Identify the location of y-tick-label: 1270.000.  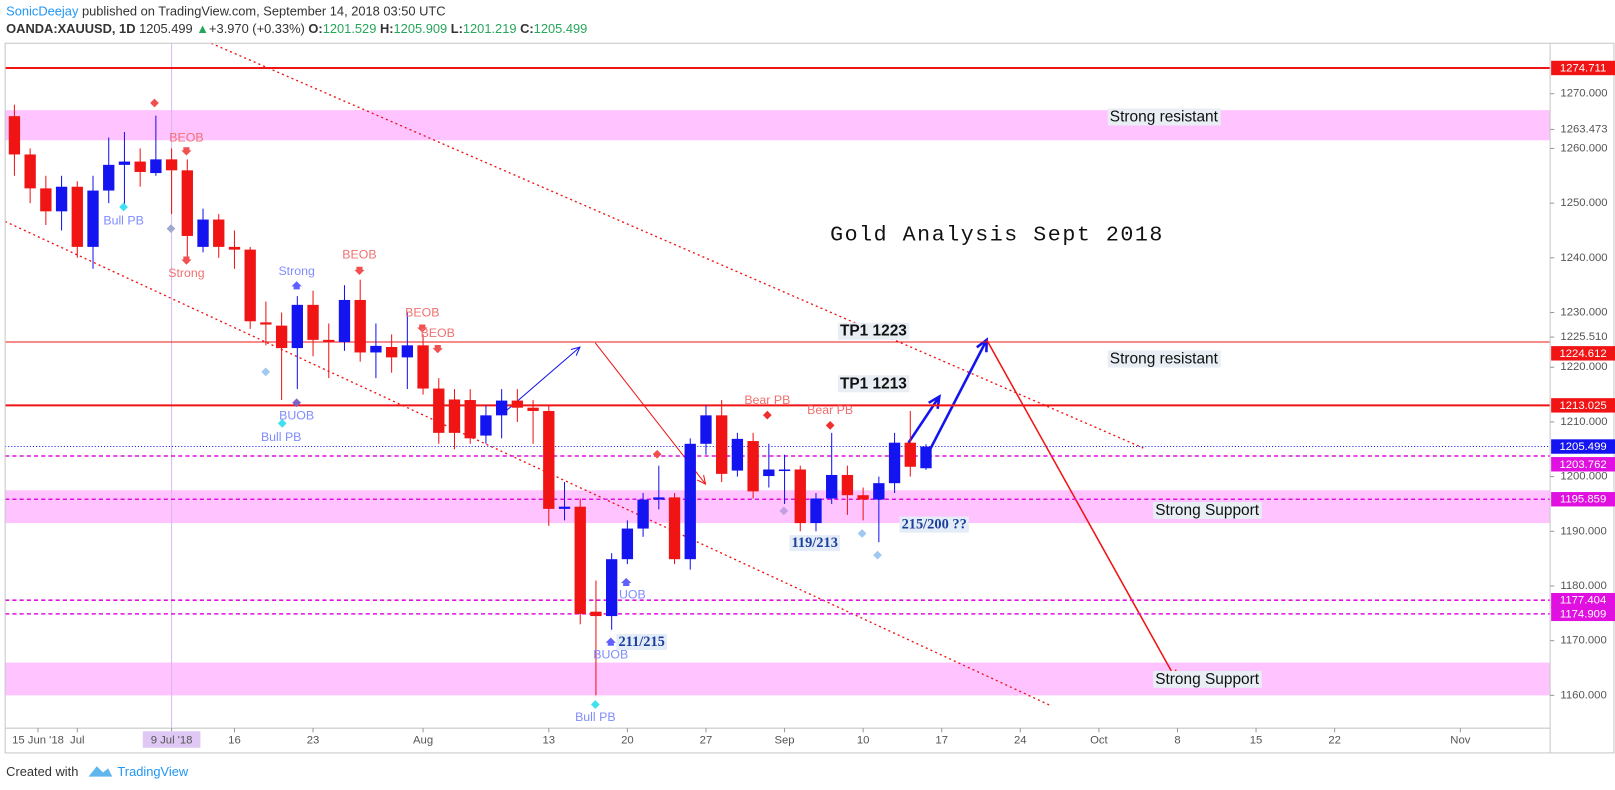
(1583, 94).